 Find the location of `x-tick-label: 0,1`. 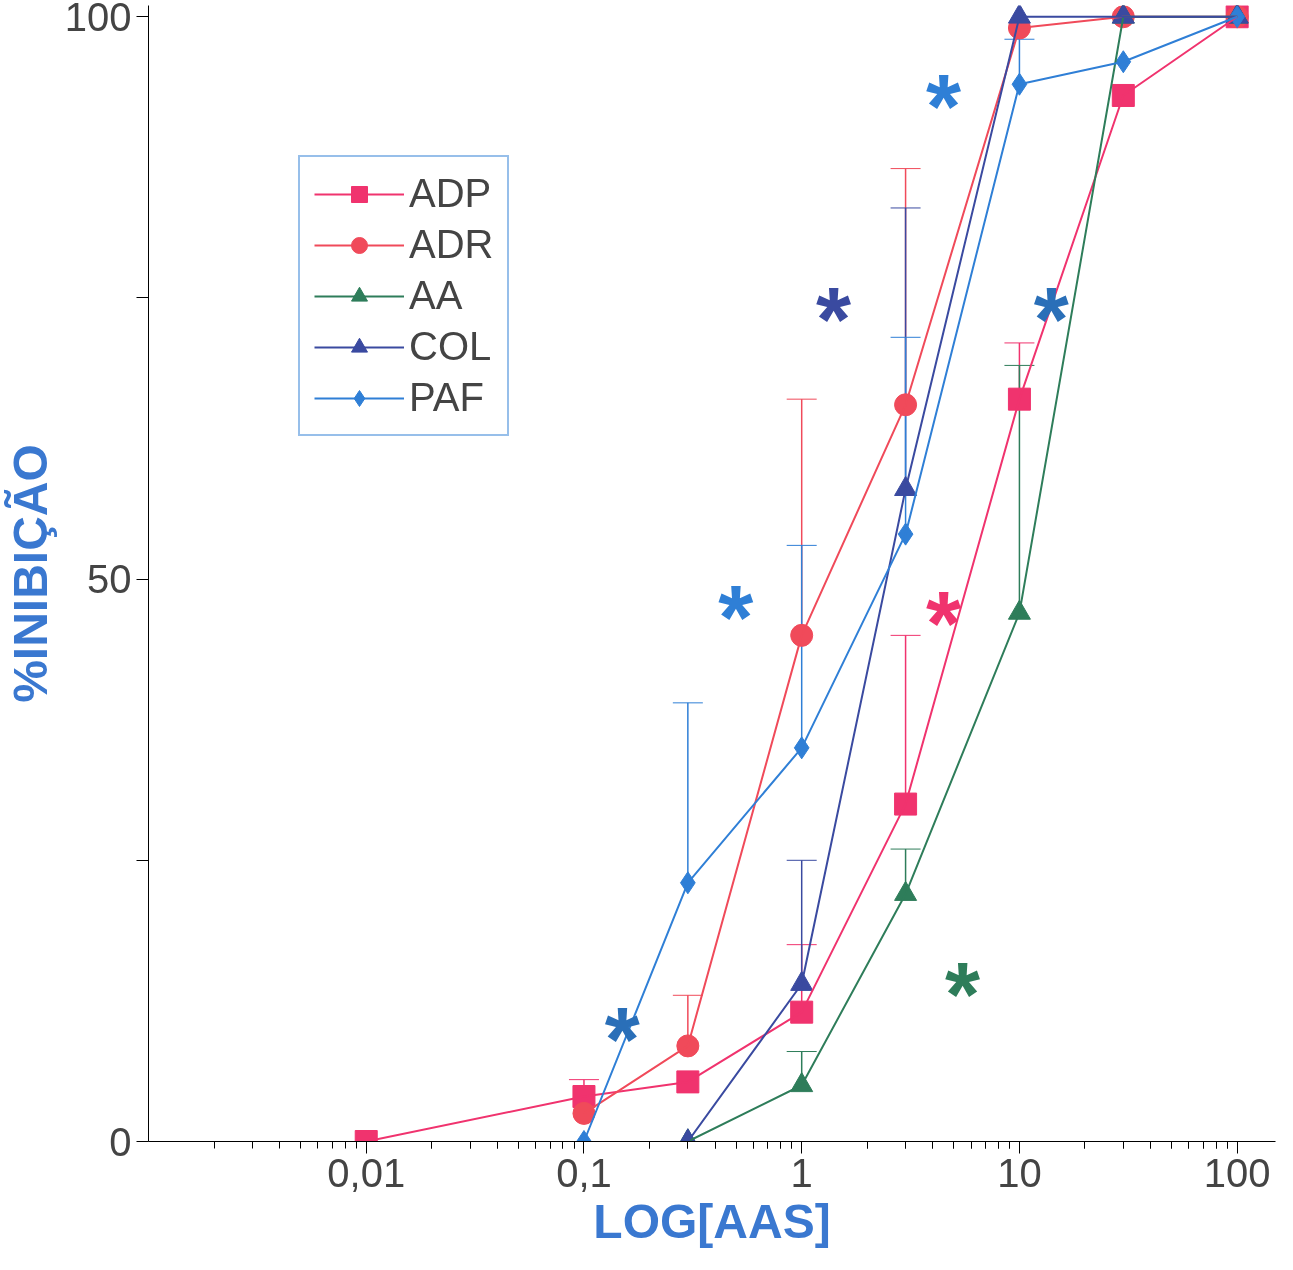

x-tick-label: 0,1 is located at coordinates (584, 1172).